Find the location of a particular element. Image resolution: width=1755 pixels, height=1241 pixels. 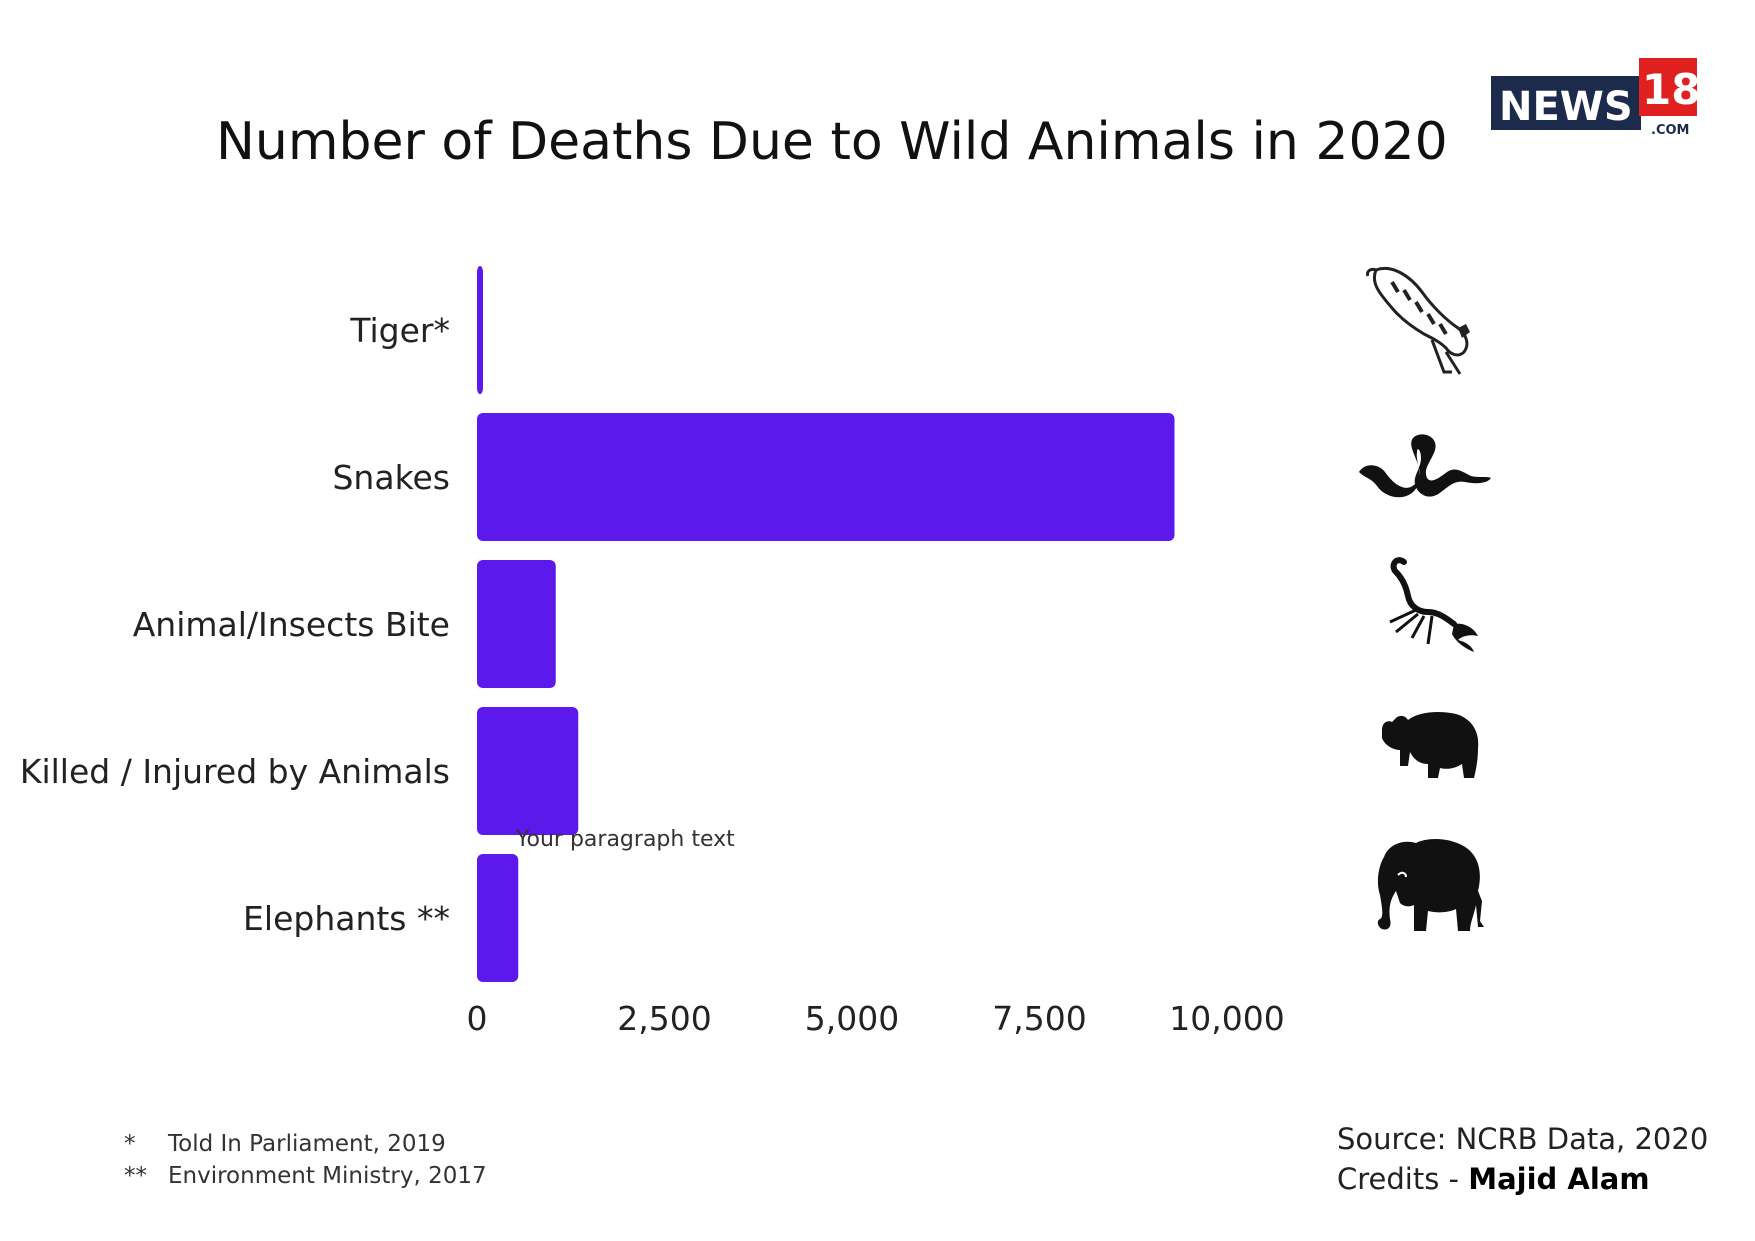

elephant-icon is located at coordinates (1430, 885).